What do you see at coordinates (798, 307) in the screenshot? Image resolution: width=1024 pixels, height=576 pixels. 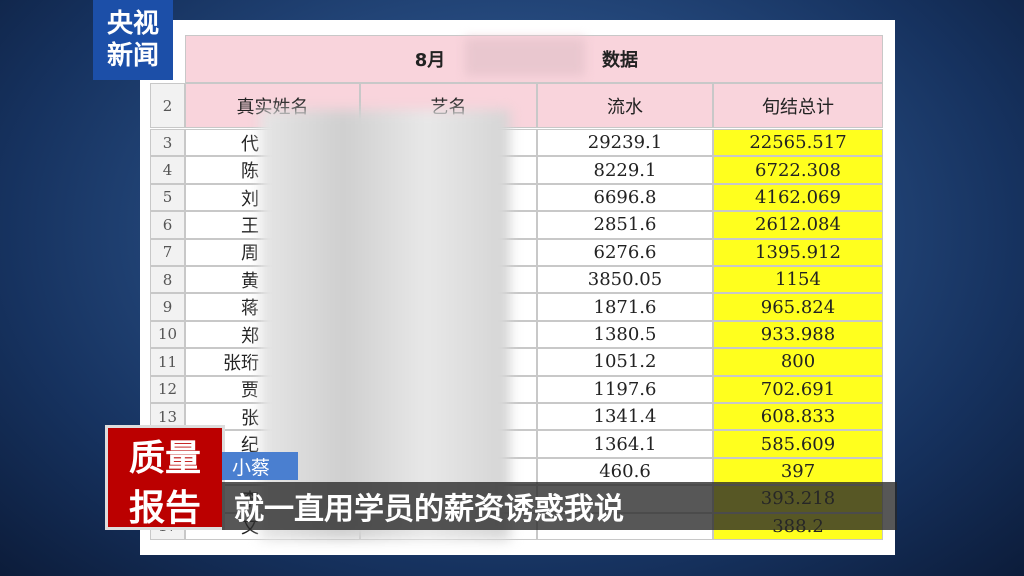 I see `total: 965.824` at bounding box center [798, 307].